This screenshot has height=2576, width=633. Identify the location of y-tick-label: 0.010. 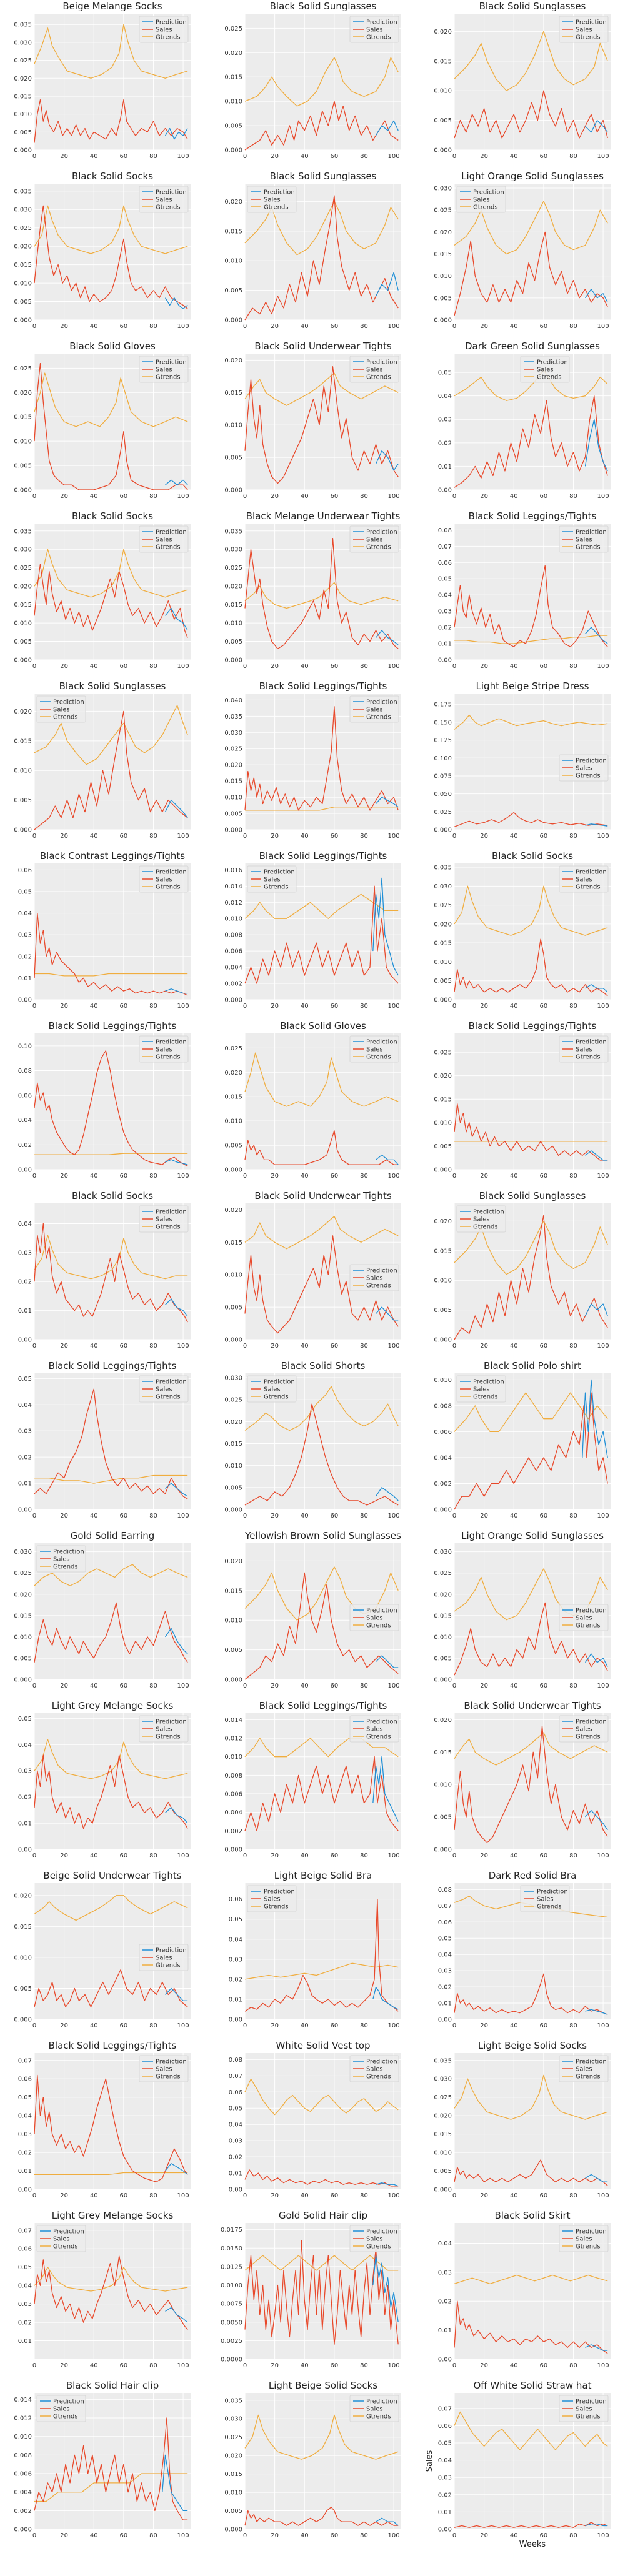
(443, 1281).